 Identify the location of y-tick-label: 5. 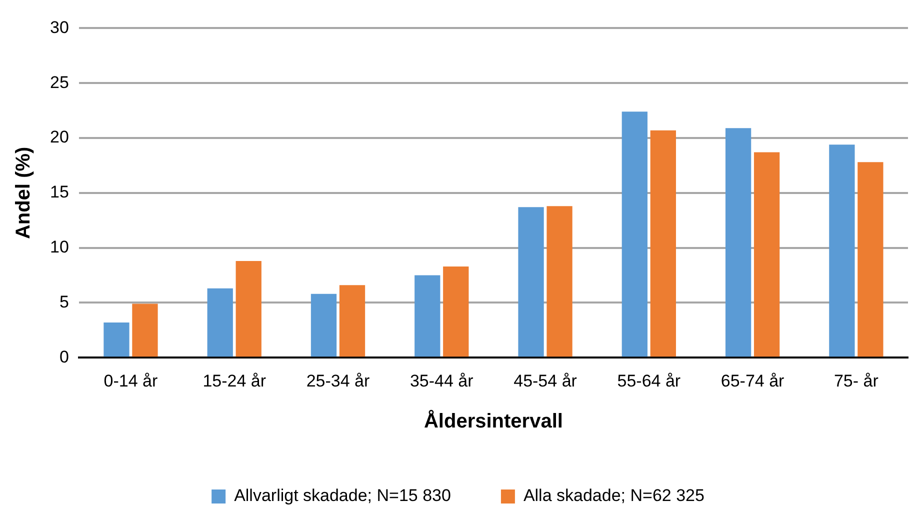
(64, 302).